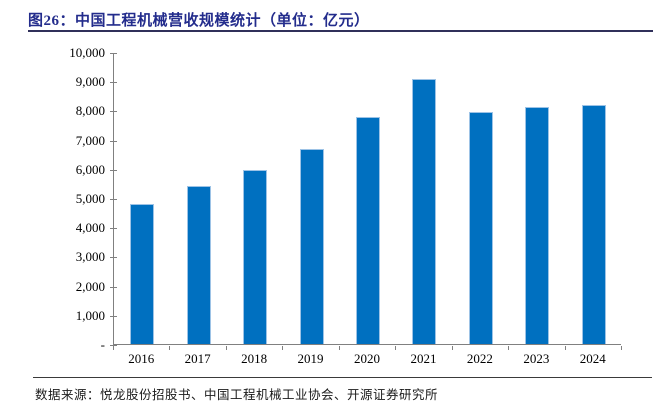 This screenshot has width=660, height=406. Describe the element at coordinates (198, 264) in the screenshot. I see `bar-2017` at that location.